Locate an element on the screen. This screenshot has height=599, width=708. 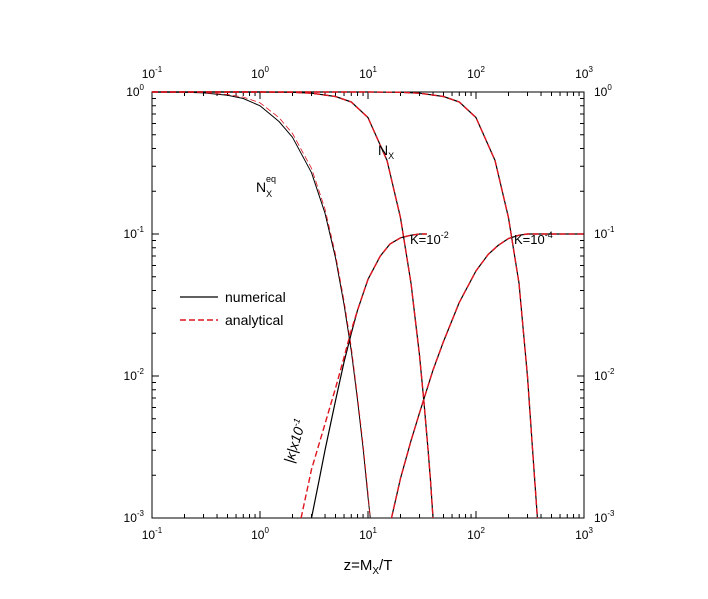
annotation-nxeq: NX is located at coordinates (264, 189).